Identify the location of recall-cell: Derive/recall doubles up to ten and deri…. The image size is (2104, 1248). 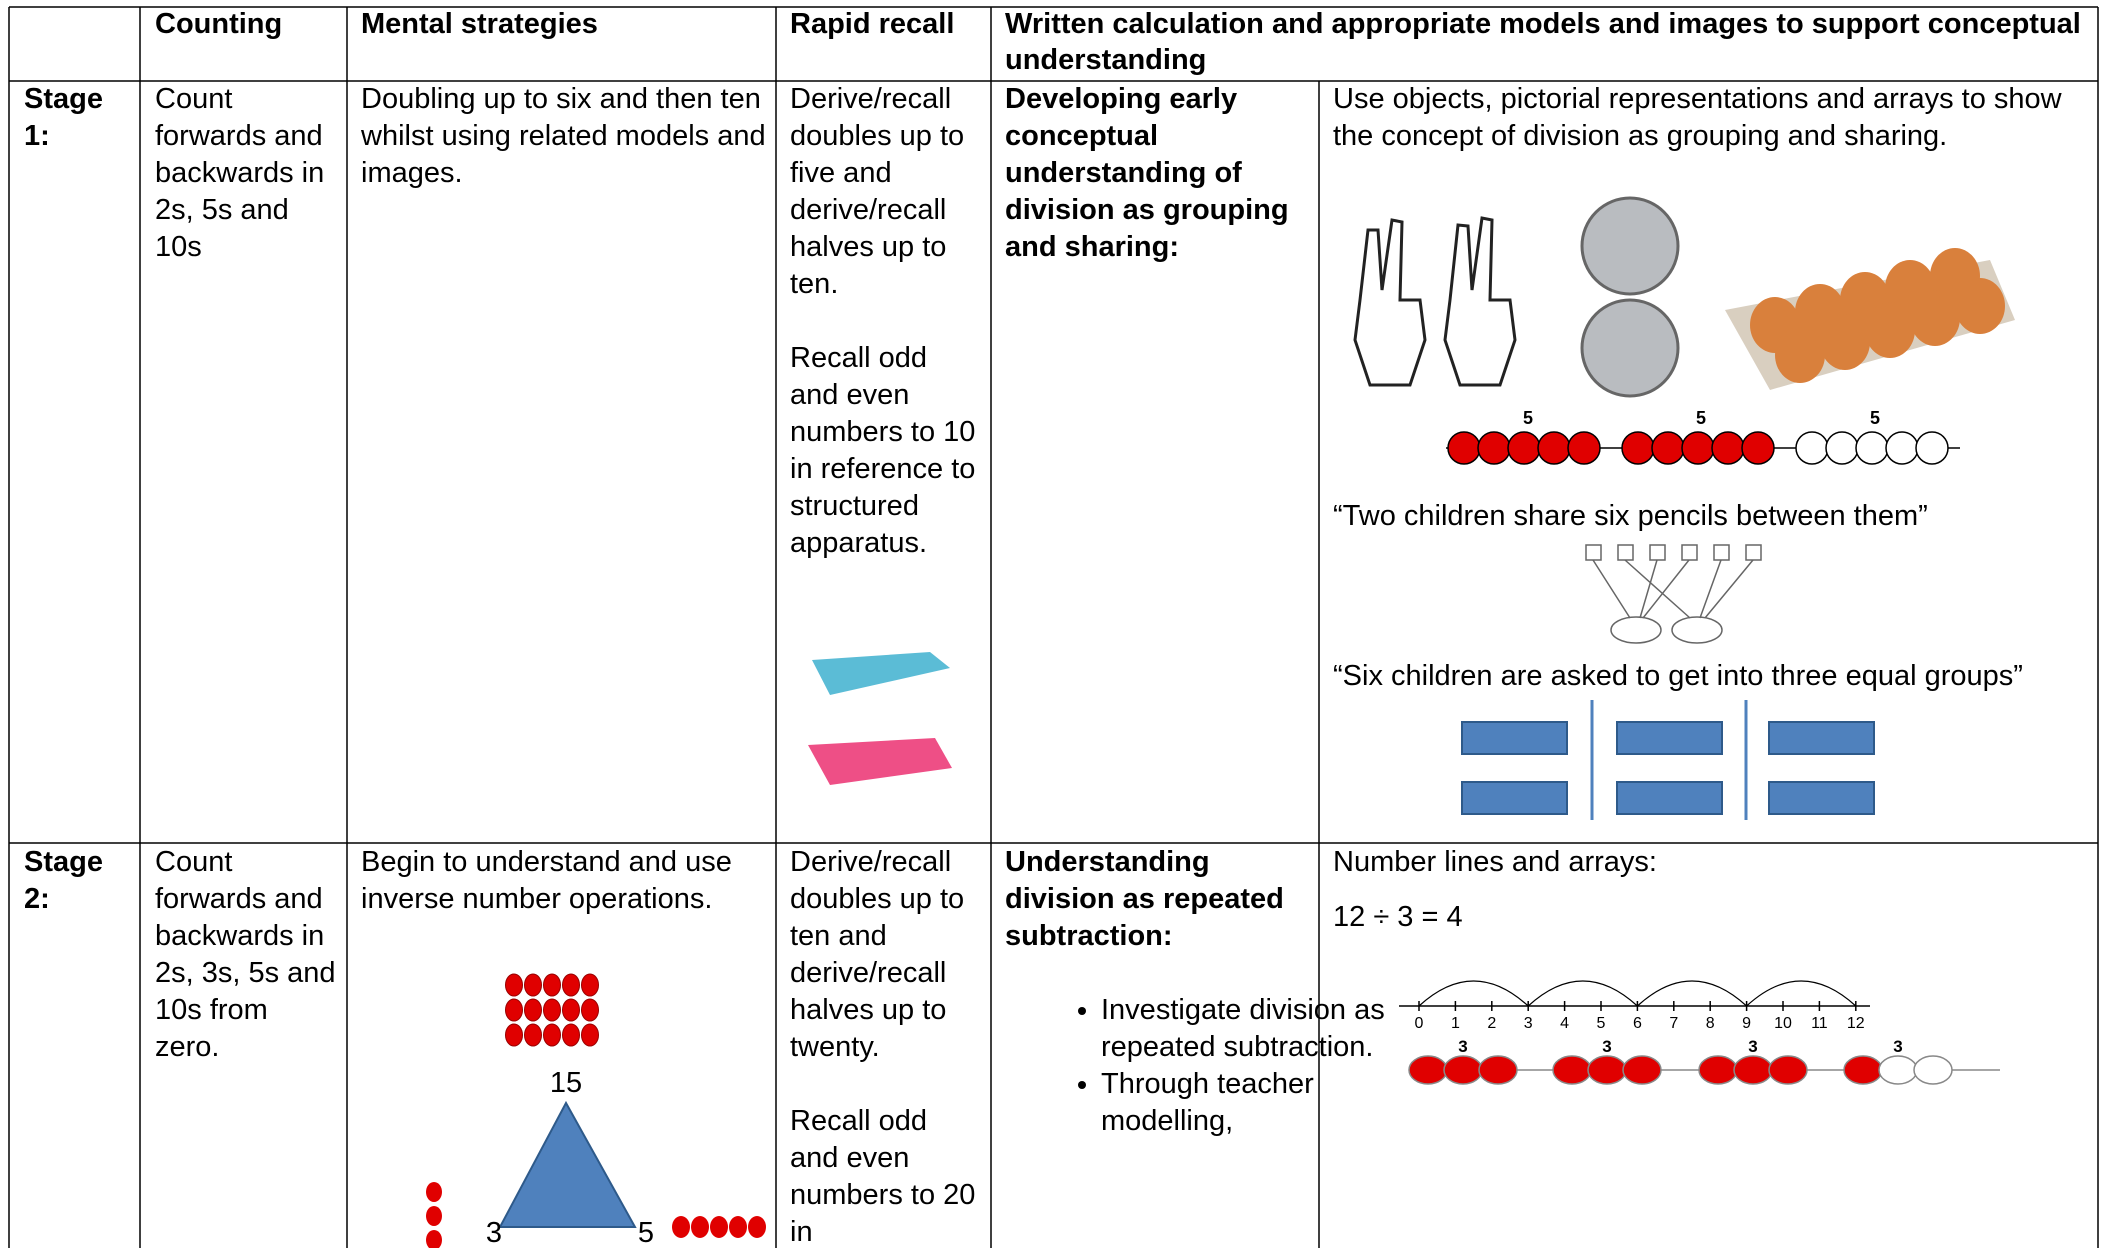
(885, 1046).